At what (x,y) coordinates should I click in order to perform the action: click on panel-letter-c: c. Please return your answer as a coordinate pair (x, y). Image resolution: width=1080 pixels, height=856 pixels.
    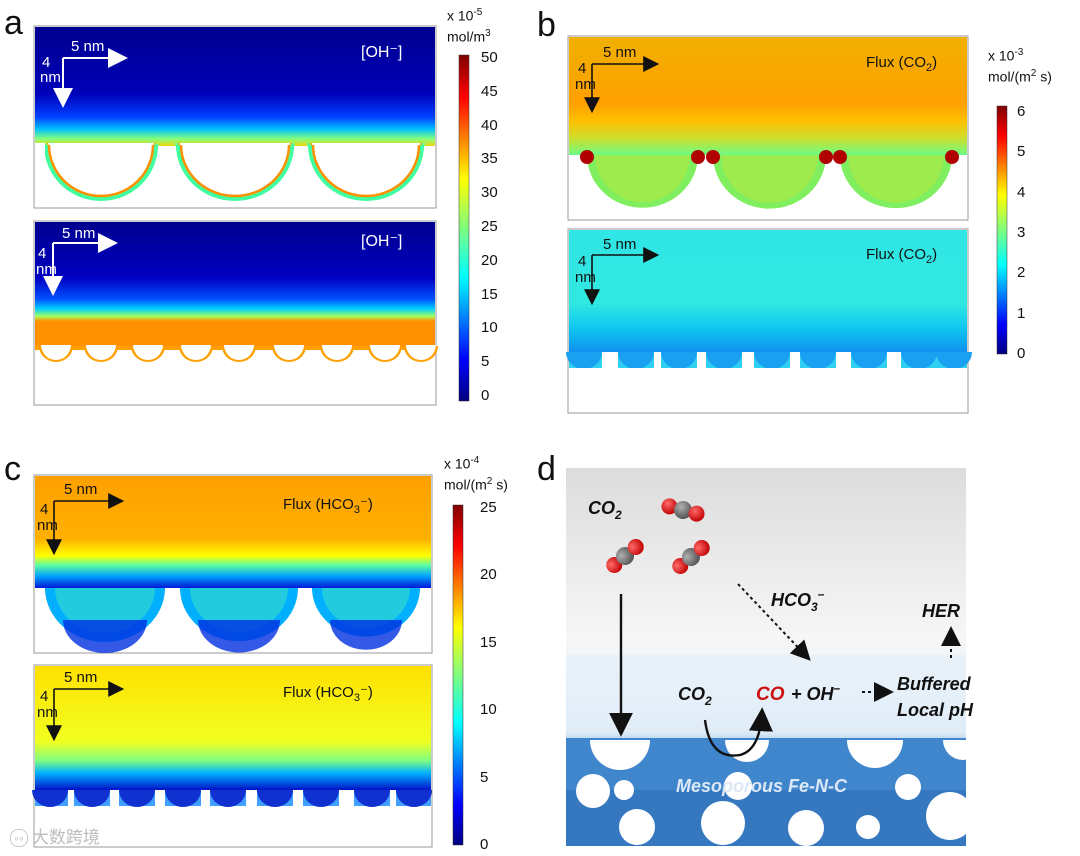
    Looking at the image, I should click on (12, 469).